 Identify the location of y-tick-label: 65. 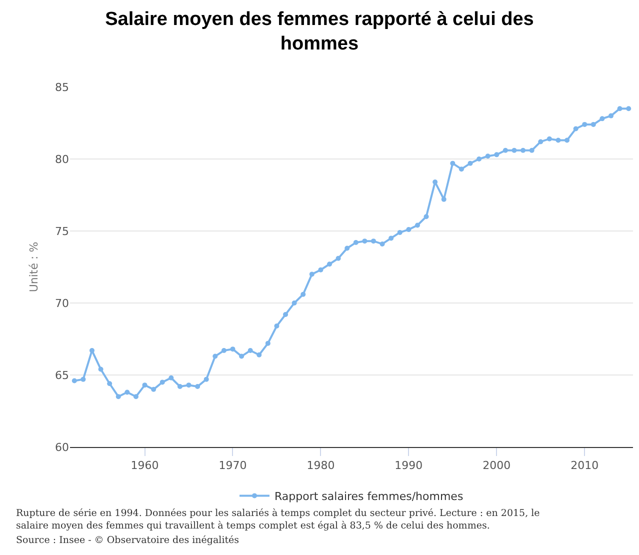
(62, 375).